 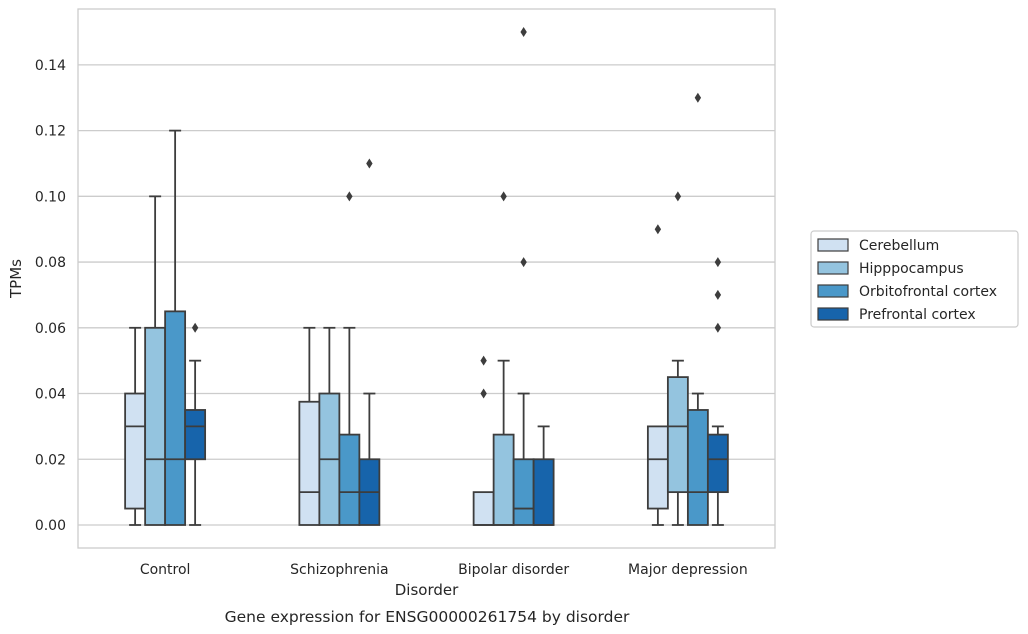 What do you see at coordinates (513, 570) in the screenshot?
I see `x-tick-label: Bipolar disorder` at bounding box center [513, 570].